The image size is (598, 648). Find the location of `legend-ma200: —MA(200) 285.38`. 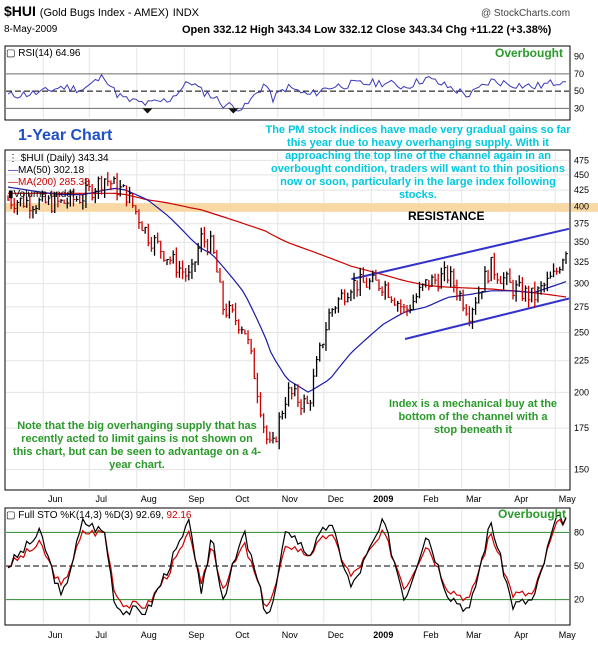

legend-ma200: —MA(200) 285.38 is located at coordinates (49, 182).